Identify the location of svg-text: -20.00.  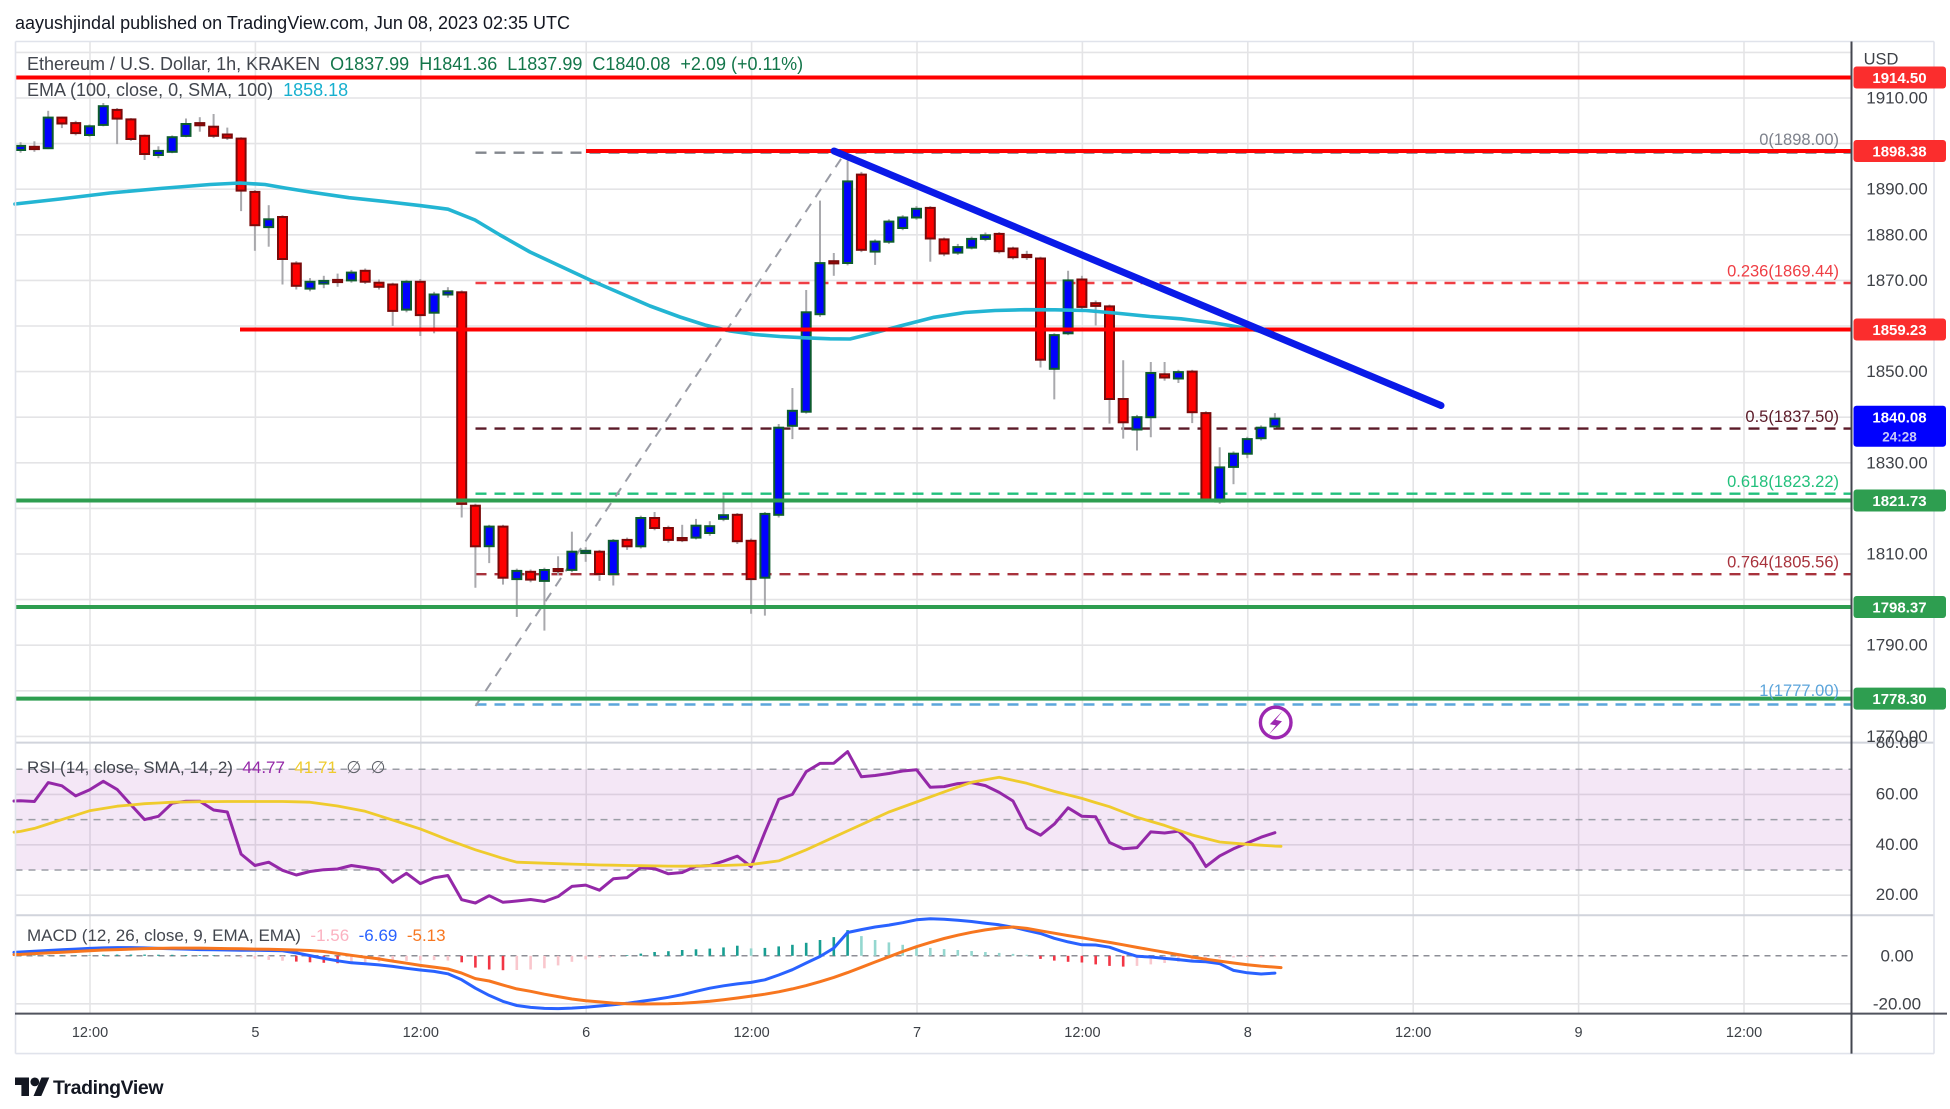
(1897, 1003).